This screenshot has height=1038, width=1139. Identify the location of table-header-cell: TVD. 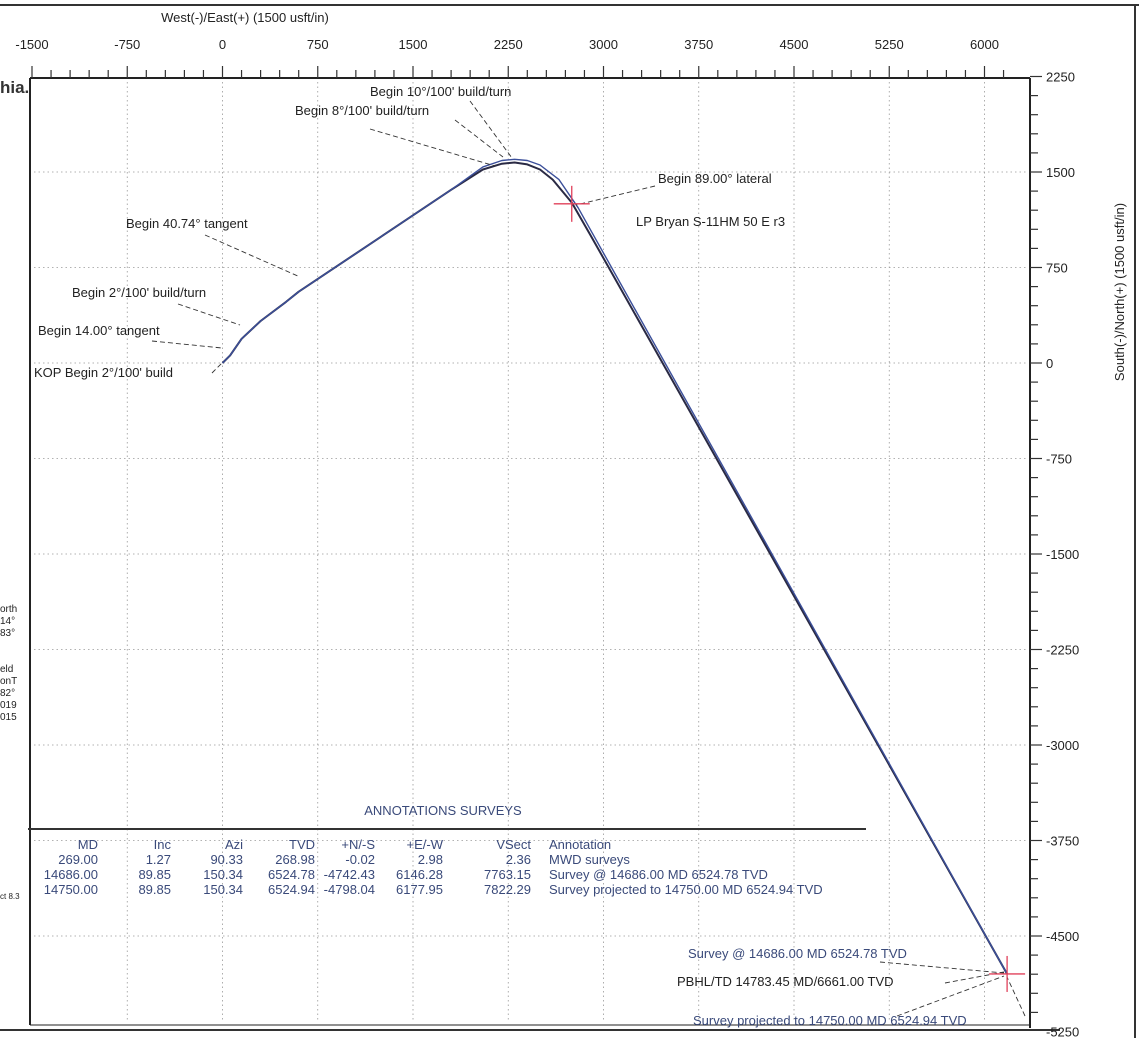
(302, 844).